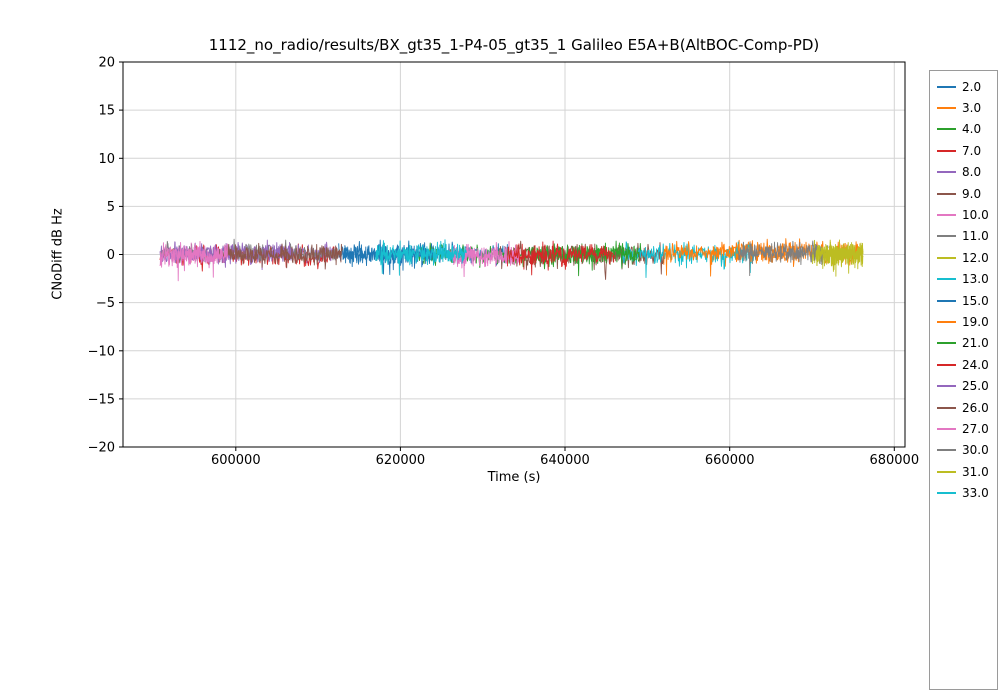 Image resolution: width=1000 pixels, height=690 pixels. I want to click on legend-item: 24.0, so click(963, 364).